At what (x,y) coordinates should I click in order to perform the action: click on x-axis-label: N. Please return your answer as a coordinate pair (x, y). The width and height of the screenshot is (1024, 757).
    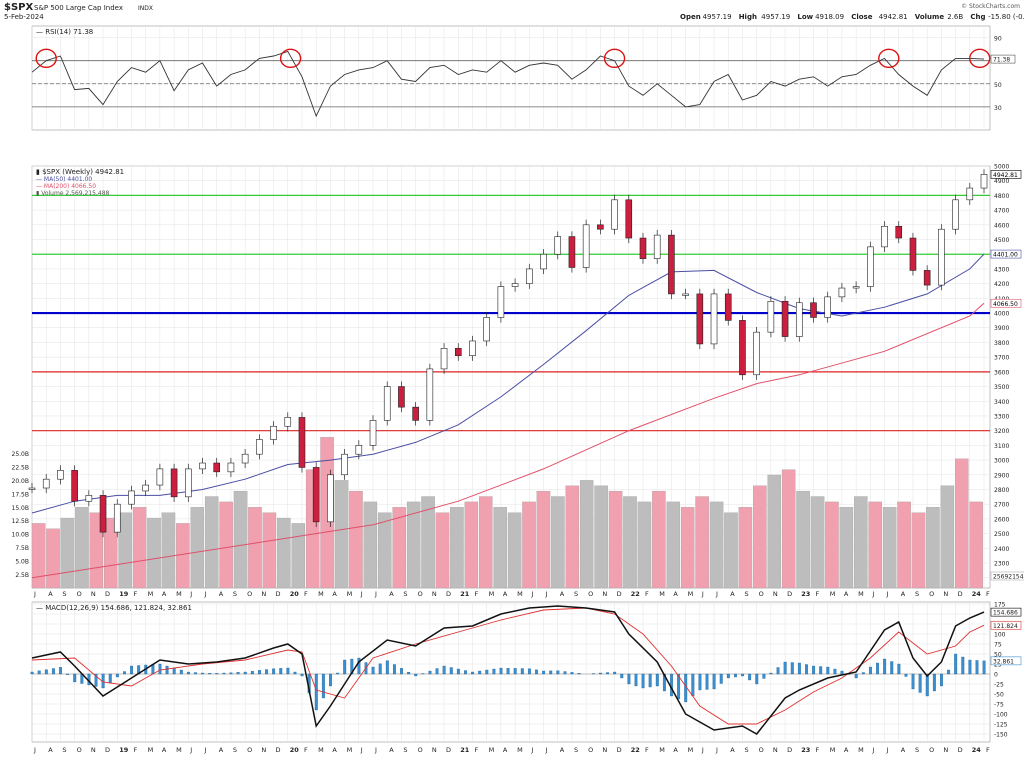
    Looking at the image, I should click on (604, 594).